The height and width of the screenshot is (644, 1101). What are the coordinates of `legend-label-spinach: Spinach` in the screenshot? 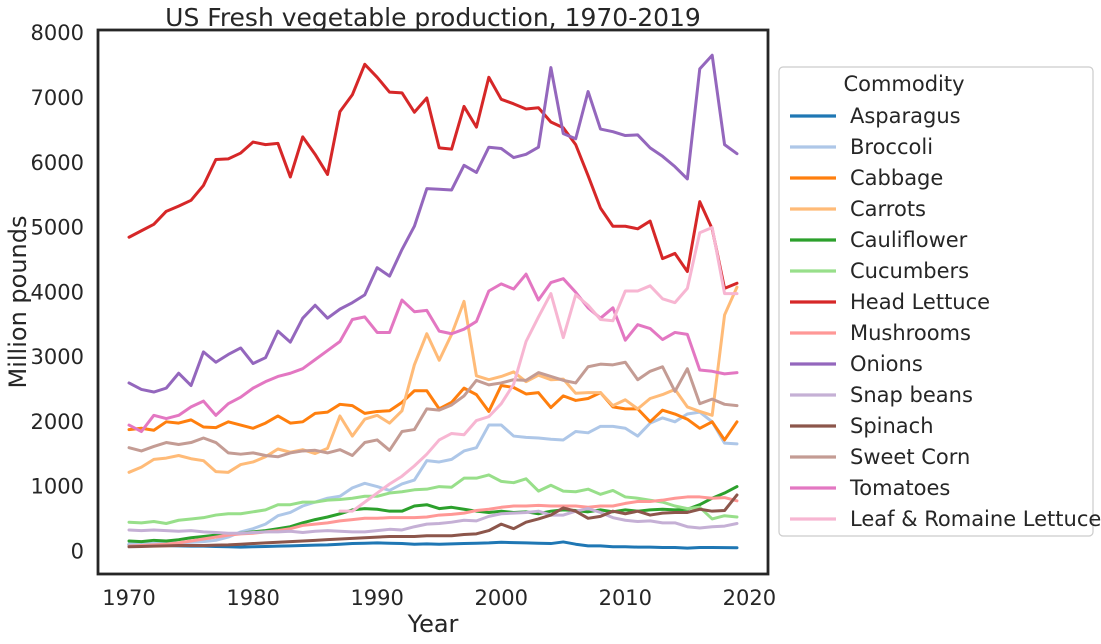 It's located at (892, 426).